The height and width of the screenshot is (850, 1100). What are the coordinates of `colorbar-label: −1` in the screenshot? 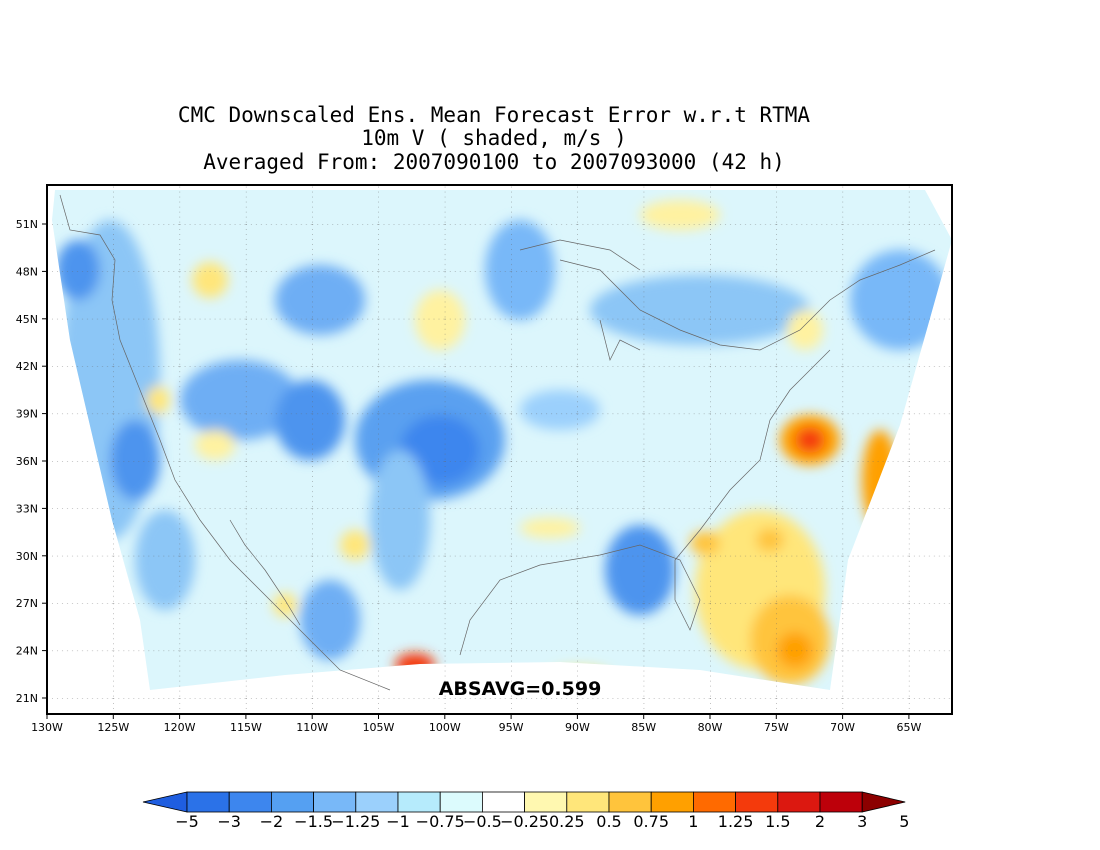 It's located at (398, 821).